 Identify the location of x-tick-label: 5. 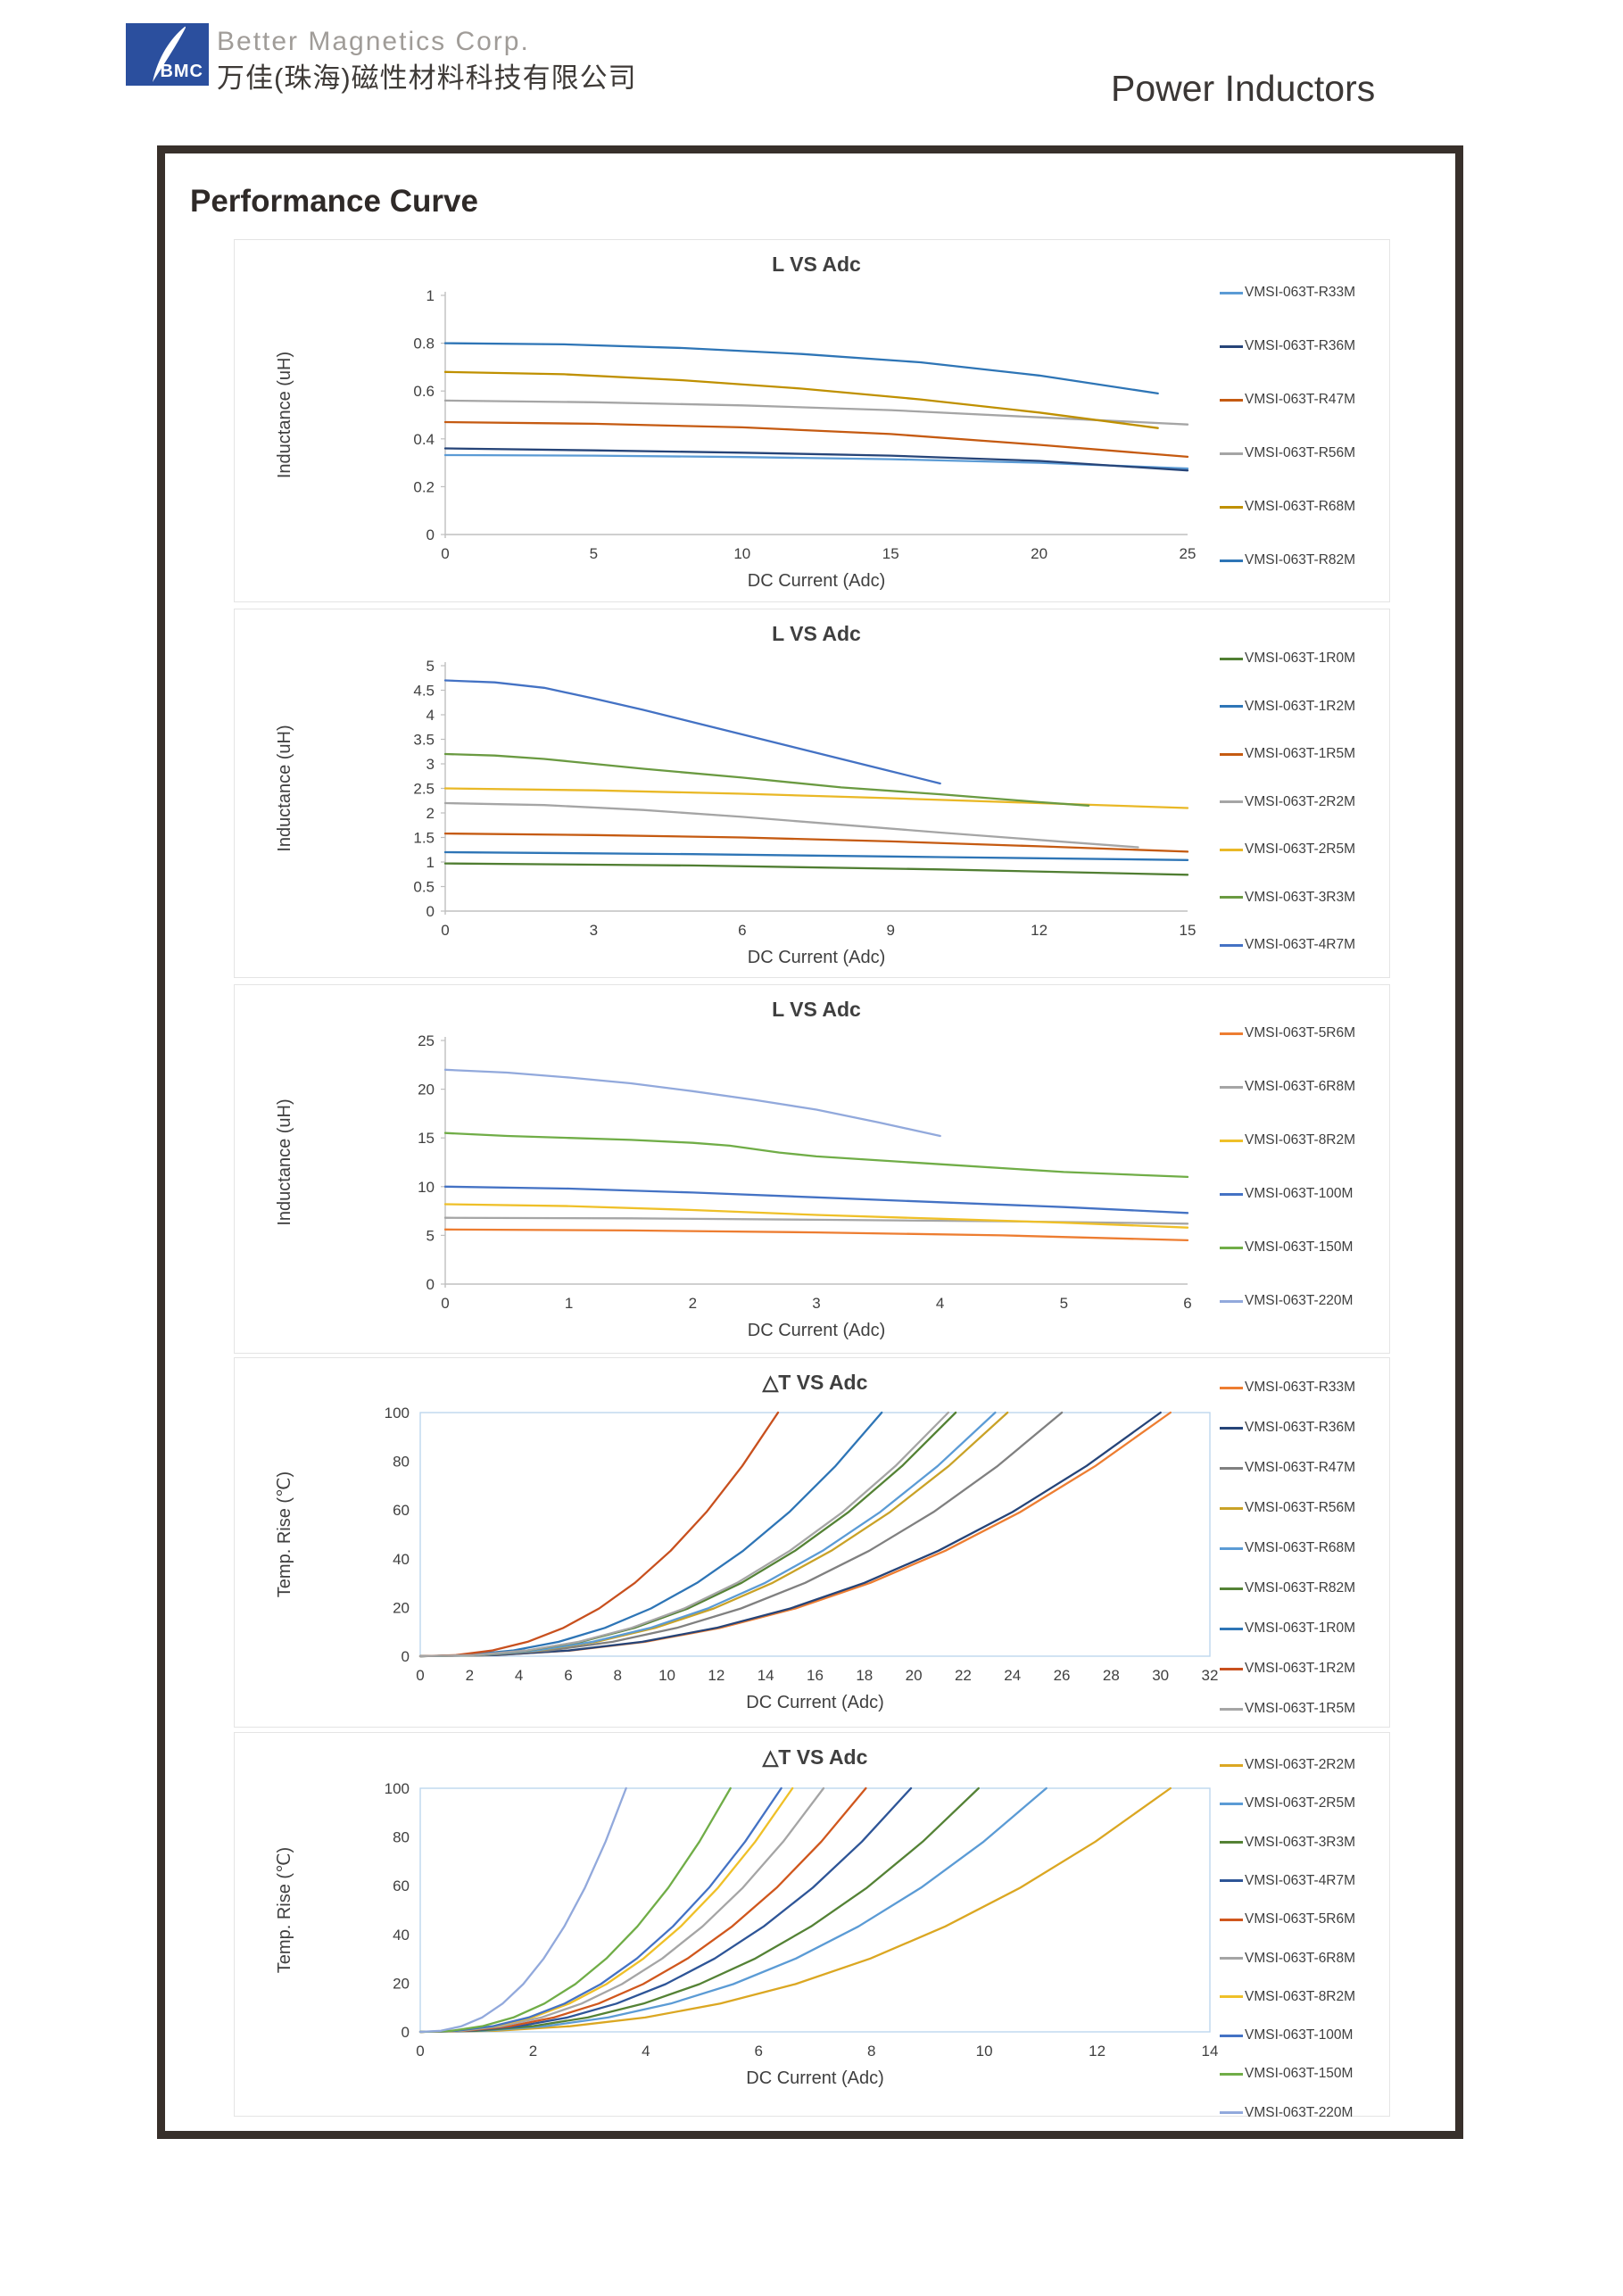
(1064, 1303).